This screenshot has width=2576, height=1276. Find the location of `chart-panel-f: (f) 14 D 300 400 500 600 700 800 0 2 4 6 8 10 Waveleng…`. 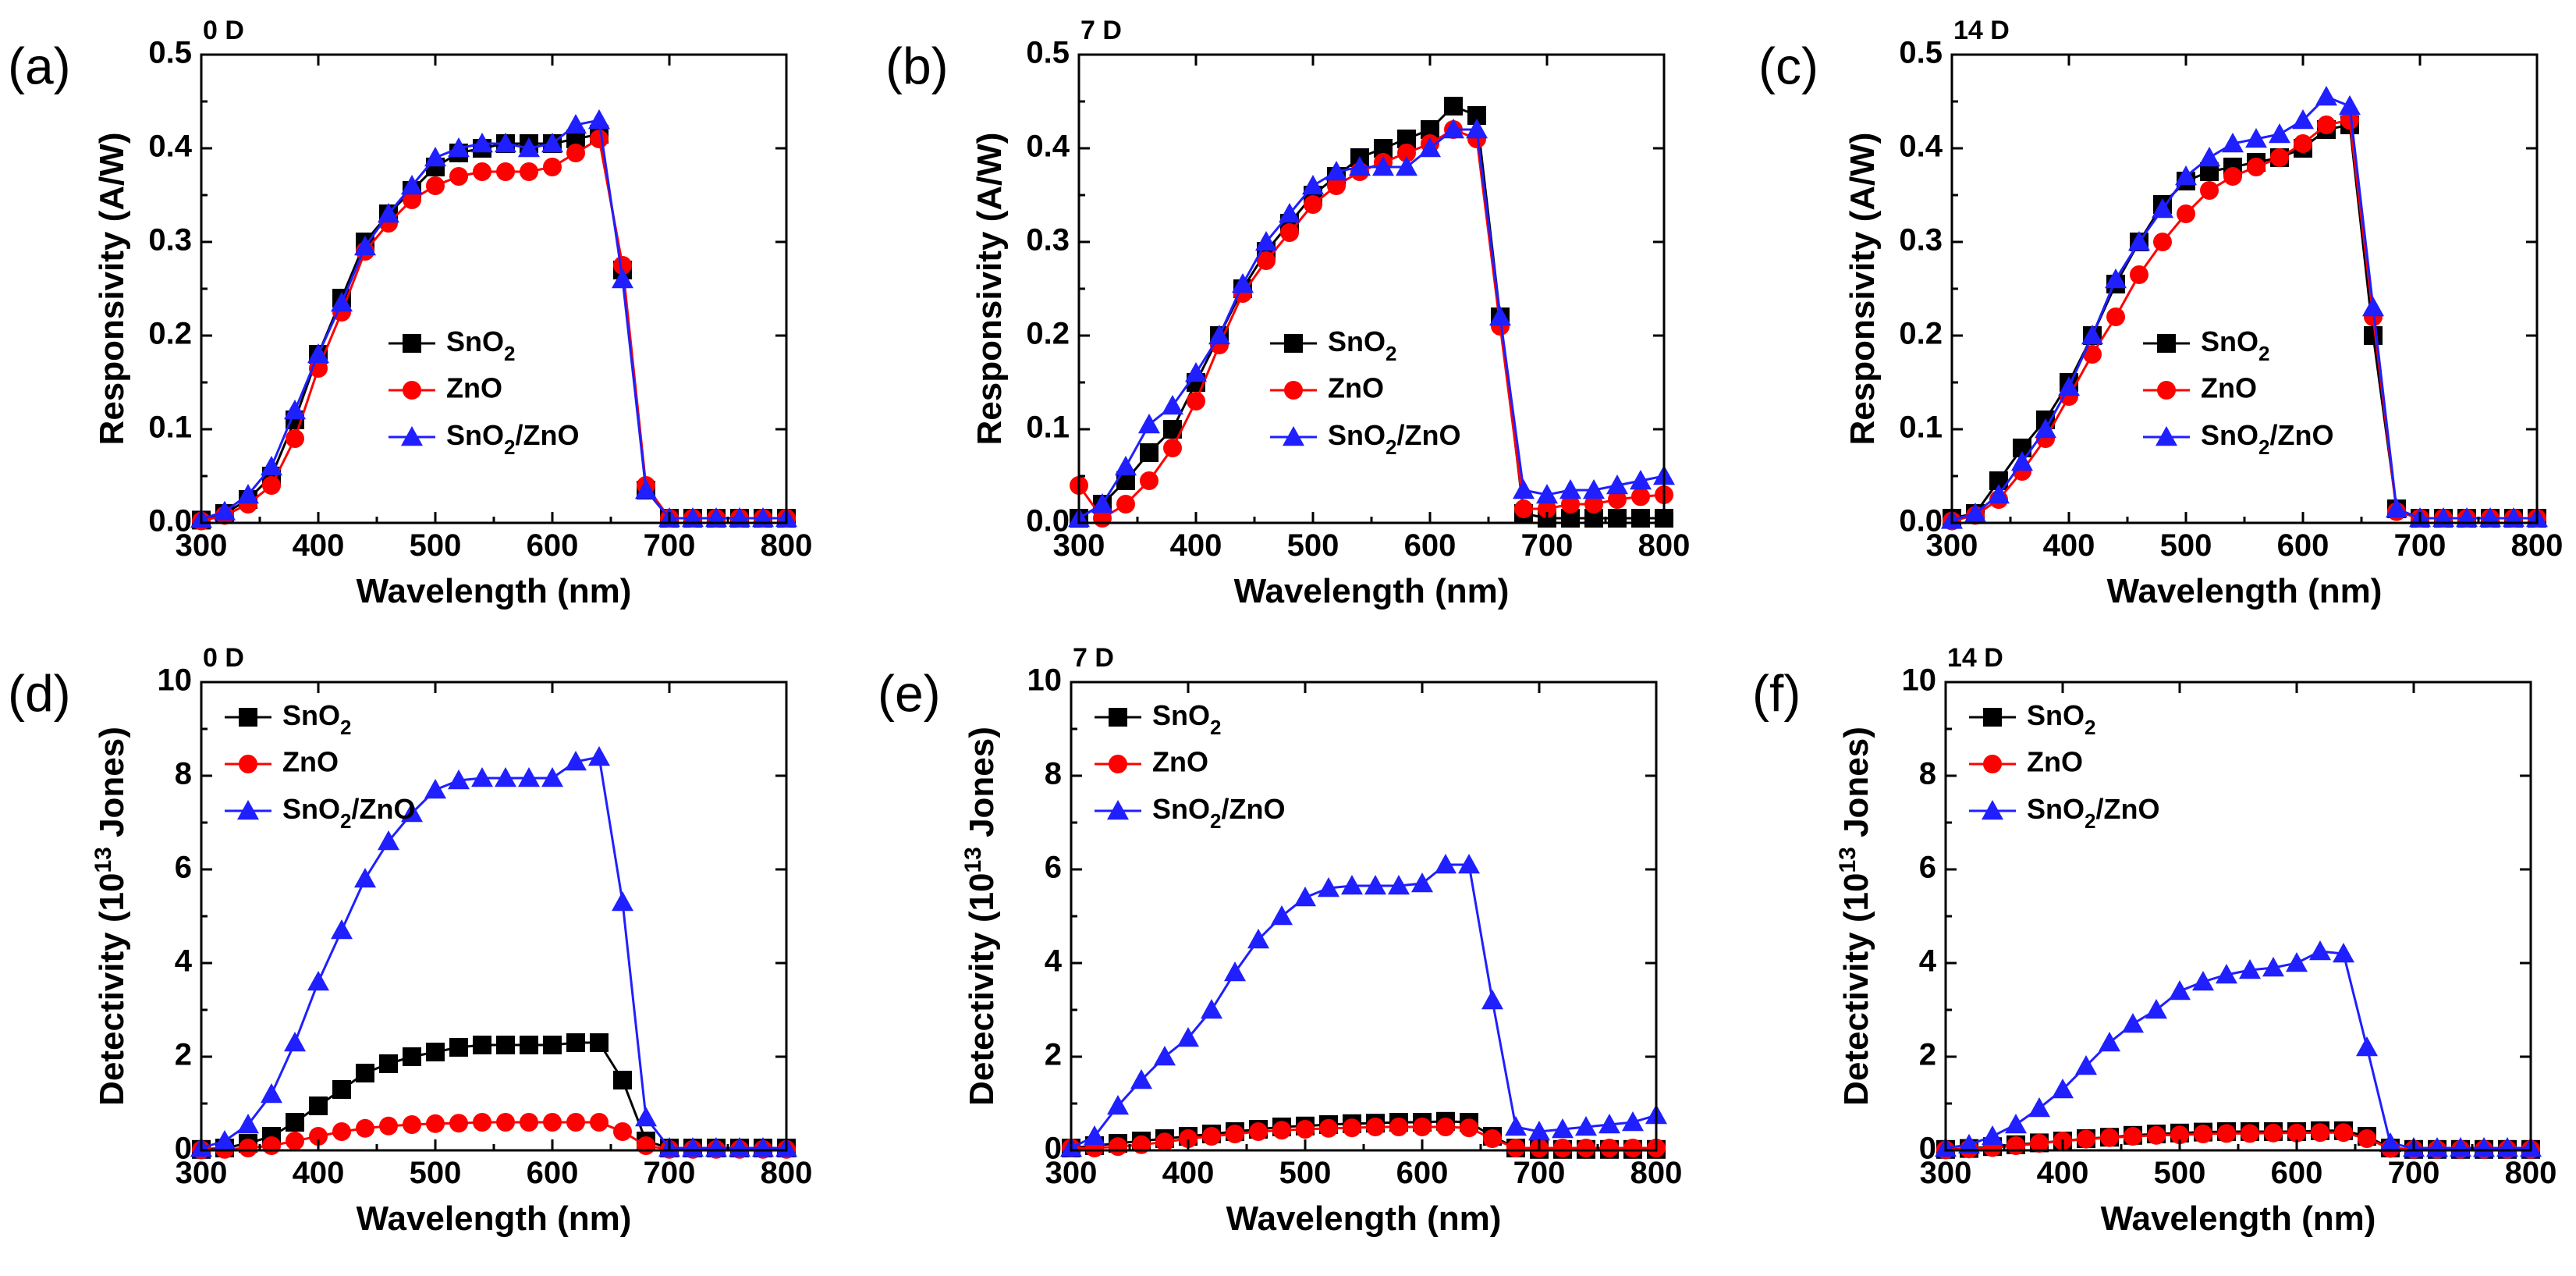

chart-panel-f: (f) 14 D 300 400 500 600 700 800 0 2 4 6 8 10 Waveleng… is located at coordinates (2154, 940).